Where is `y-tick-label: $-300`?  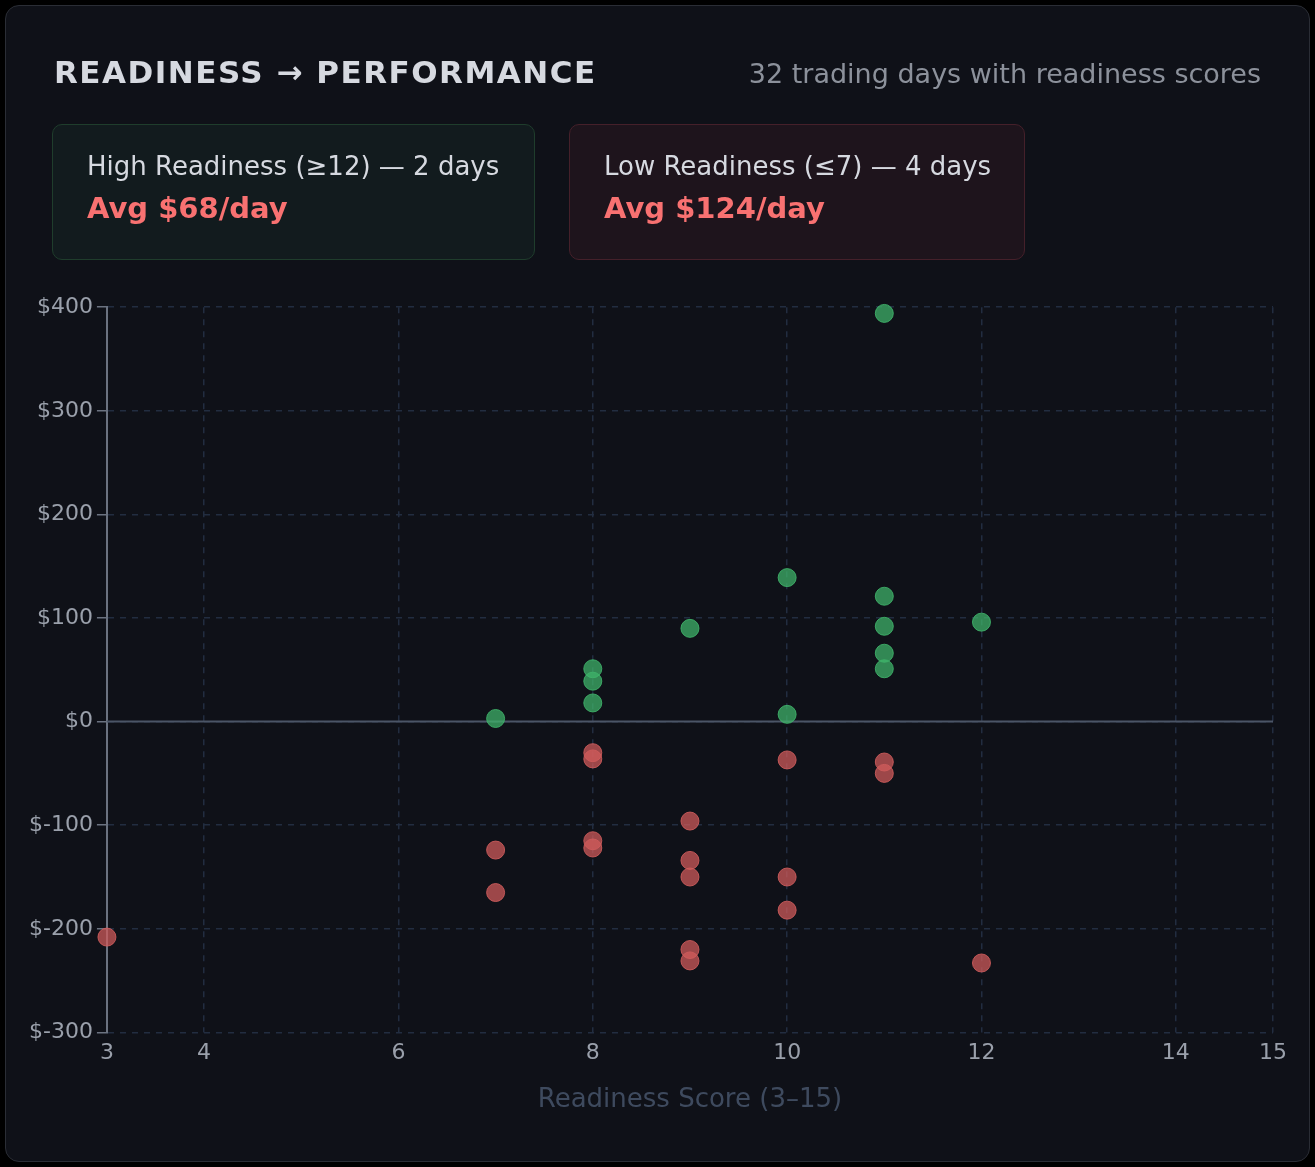 y-tick-label: $-300 is located at coordinates (60, 1031).